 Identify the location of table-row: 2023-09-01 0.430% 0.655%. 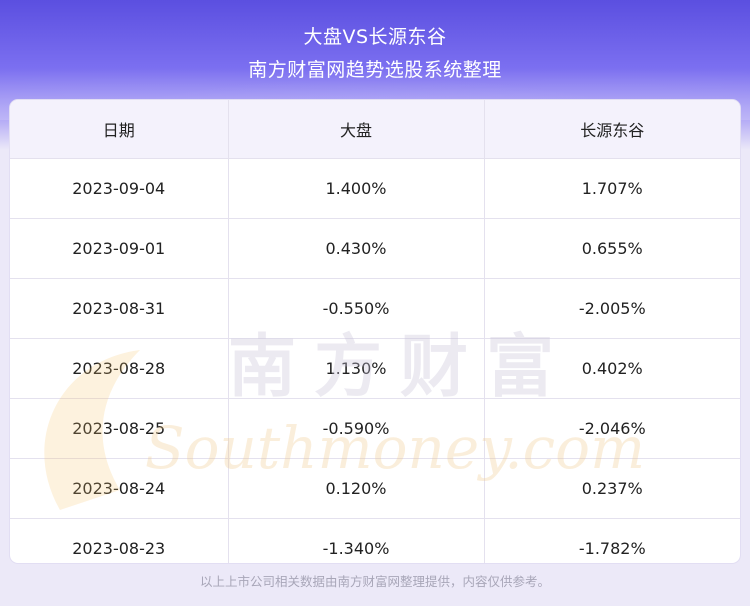
(375, 248).